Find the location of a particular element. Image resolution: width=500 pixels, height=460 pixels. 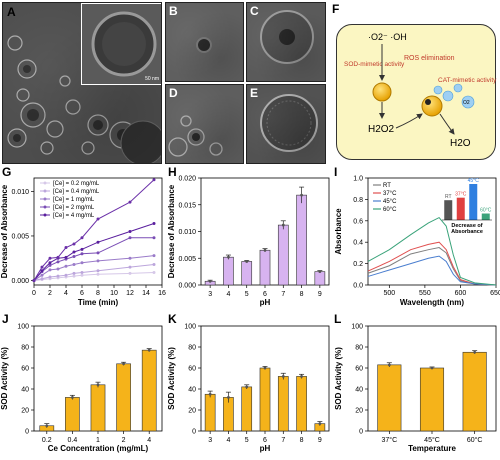

y-tick-label: 0.015 is located at coordinates (187, 205).